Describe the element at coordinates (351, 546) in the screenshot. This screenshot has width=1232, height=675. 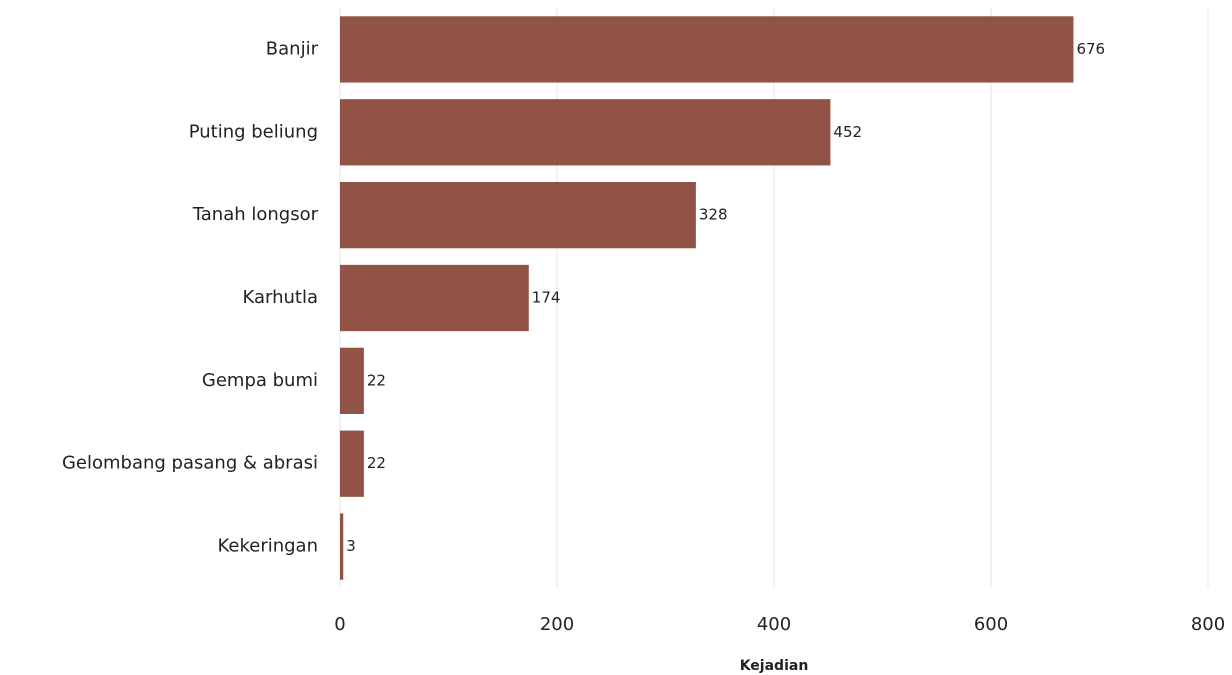
I see `data-label: 3` at that location.